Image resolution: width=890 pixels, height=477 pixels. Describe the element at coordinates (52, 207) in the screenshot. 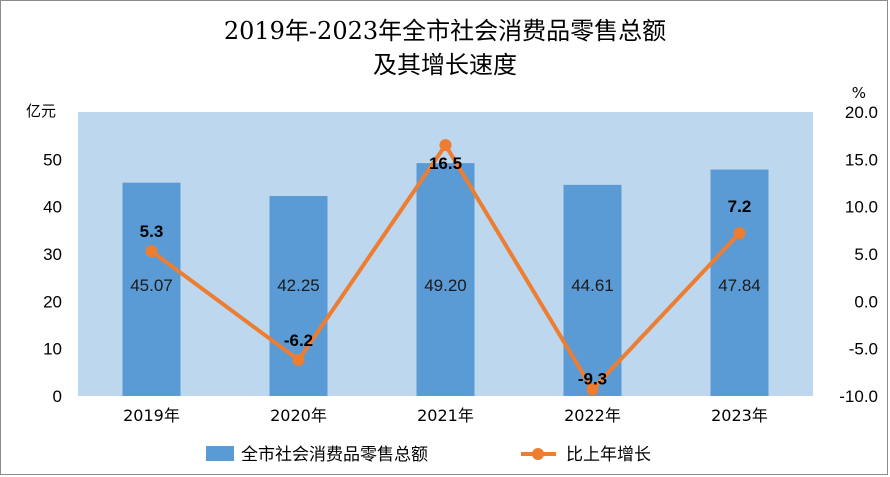

I see `left-axis-tick-label: 40` at that location.